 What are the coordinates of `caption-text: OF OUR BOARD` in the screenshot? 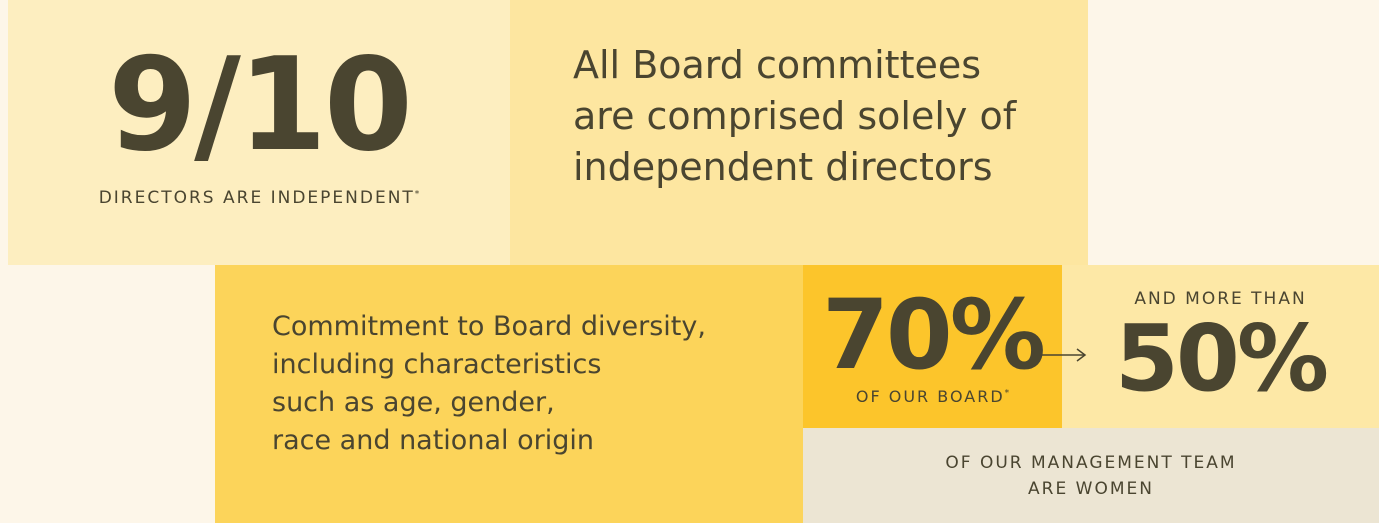 It's located at (930, 396).